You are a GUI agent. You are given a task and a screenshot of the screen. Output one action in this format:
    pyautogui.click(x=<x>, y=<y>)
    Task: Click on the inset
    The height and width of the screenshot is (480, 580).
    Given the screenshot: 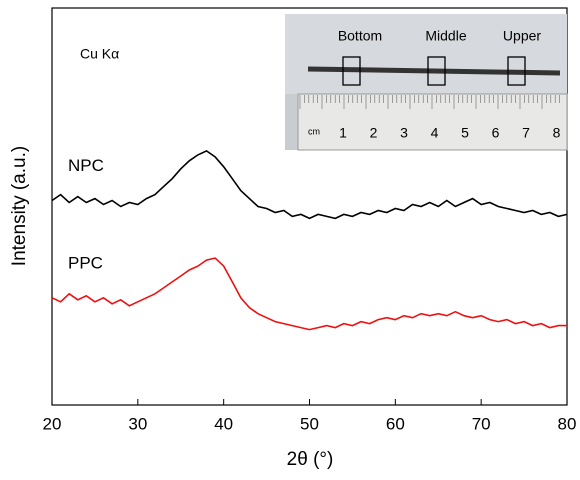 What is the action you would take?
    pyautogui.click(x=426, y=82)
    